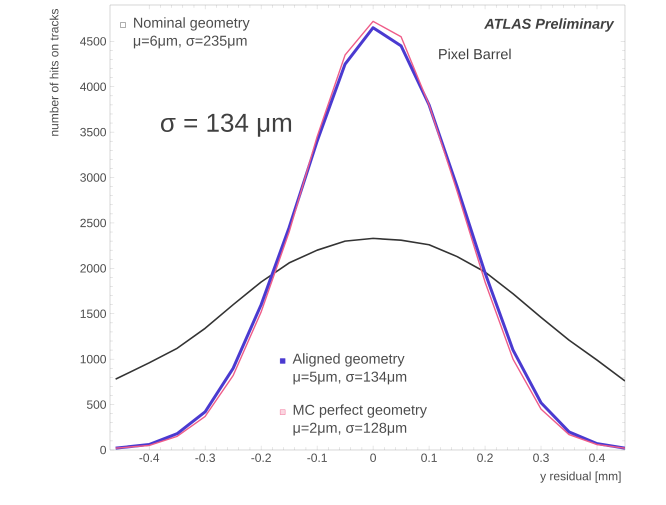  What do you see at coordinates (93, 177) in the screenshot?
I see `y-tick-label: 3000` at bounding box center [93, 177].